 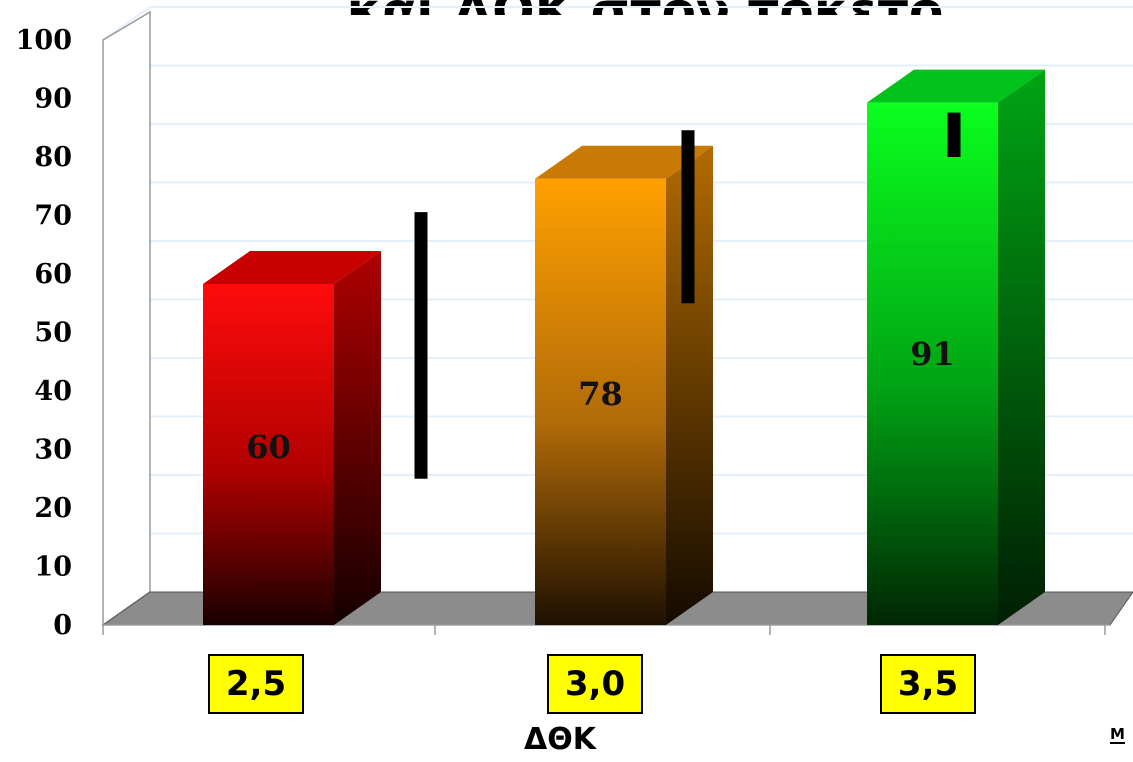 What do you see at coordinates (53, 333) in the screenshot?
I see `y-tick-label: 50` at bounding box center [53, 333].